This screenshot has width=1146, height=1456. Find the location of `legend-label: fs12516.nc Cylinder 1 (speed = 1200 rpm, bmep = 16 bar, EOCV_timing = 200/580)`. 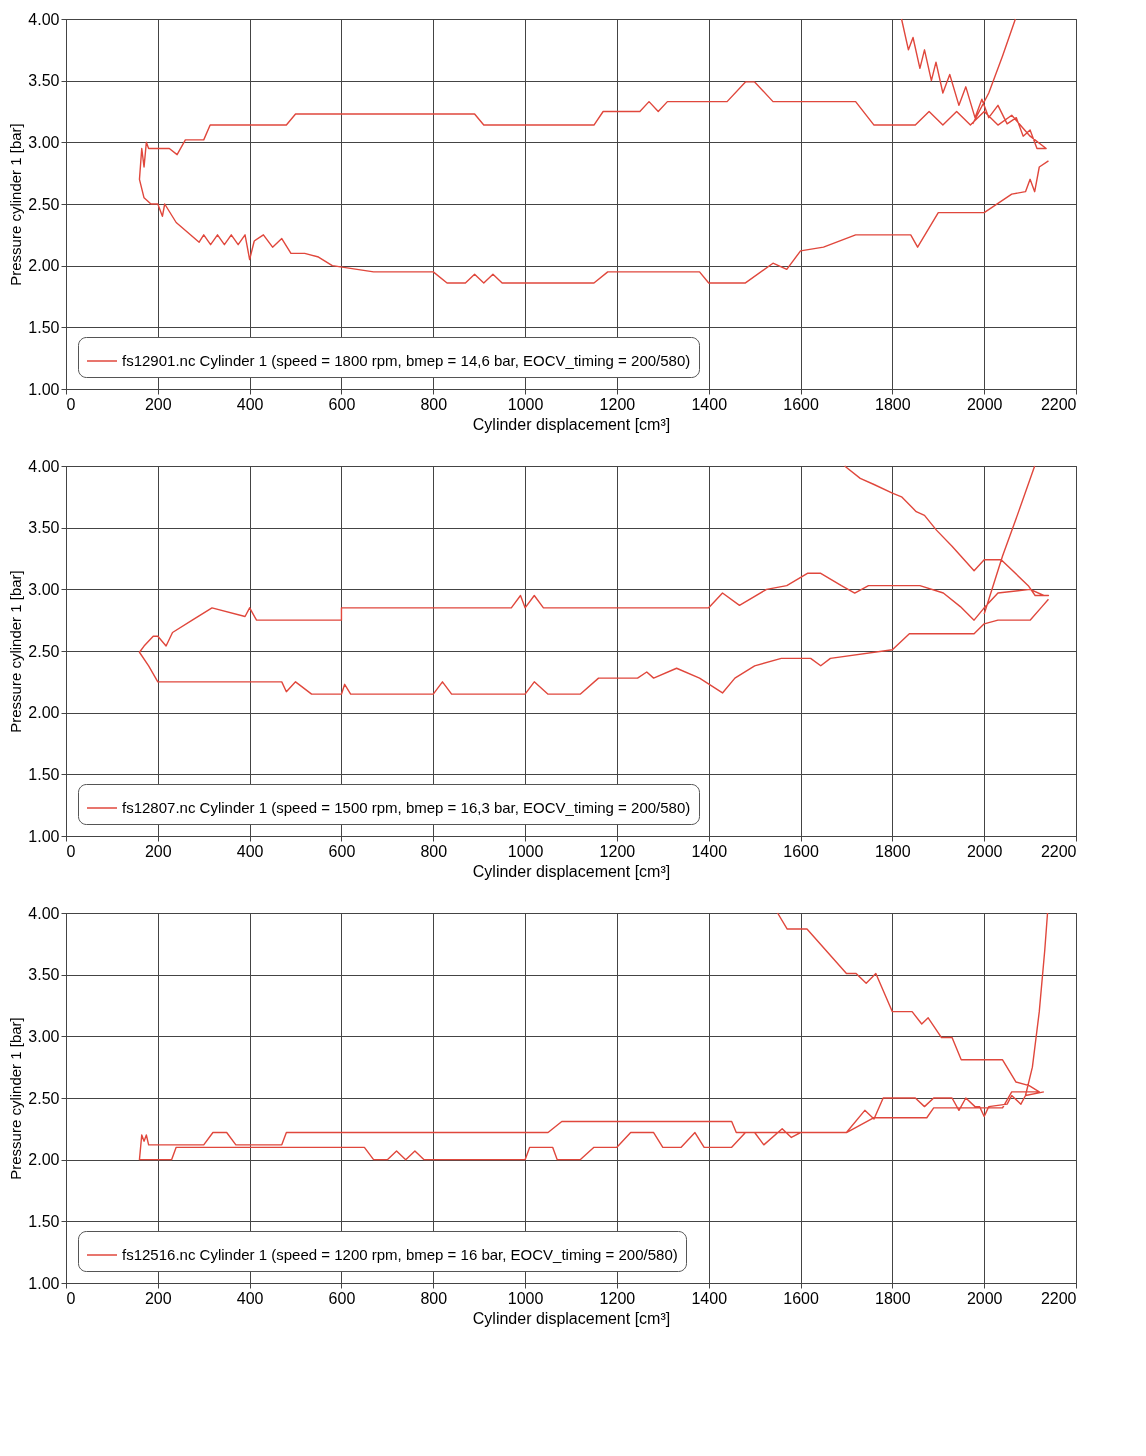

legend-label: fs12516.nc Cylinder 1 (speed = 1200 rpm, bmep = 16 bar, EOCV_timing = 200/580) is located at coordinates (400, 1254).